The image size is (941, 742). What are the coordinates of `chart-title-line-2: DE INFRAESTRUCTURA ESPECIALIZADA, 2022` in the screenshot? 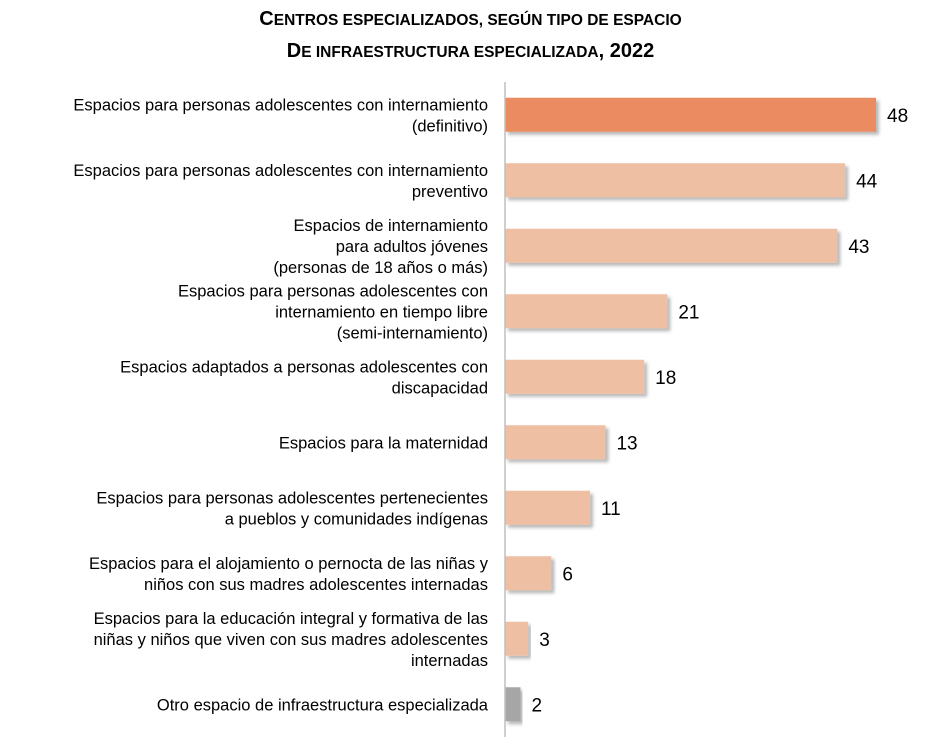 It's located at (470, 51).